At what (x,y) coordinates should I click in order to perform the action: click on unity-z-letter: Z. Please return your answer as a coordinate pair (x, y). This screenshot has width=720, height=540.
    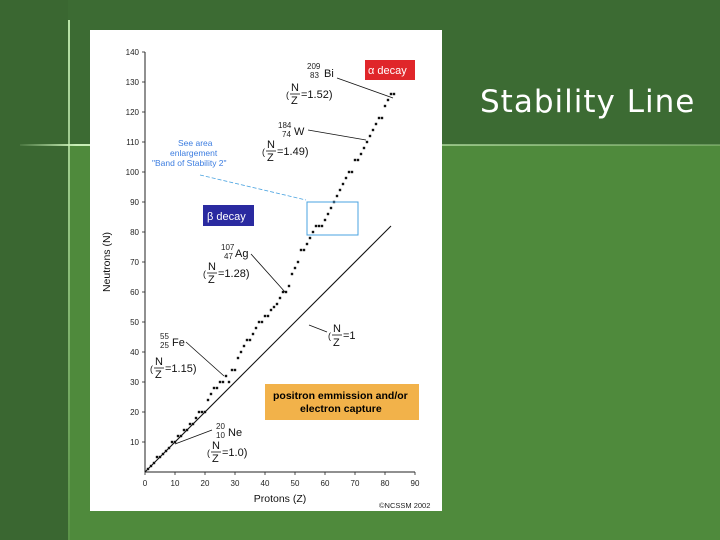
    Looking at the image, I should click on (336, 343).